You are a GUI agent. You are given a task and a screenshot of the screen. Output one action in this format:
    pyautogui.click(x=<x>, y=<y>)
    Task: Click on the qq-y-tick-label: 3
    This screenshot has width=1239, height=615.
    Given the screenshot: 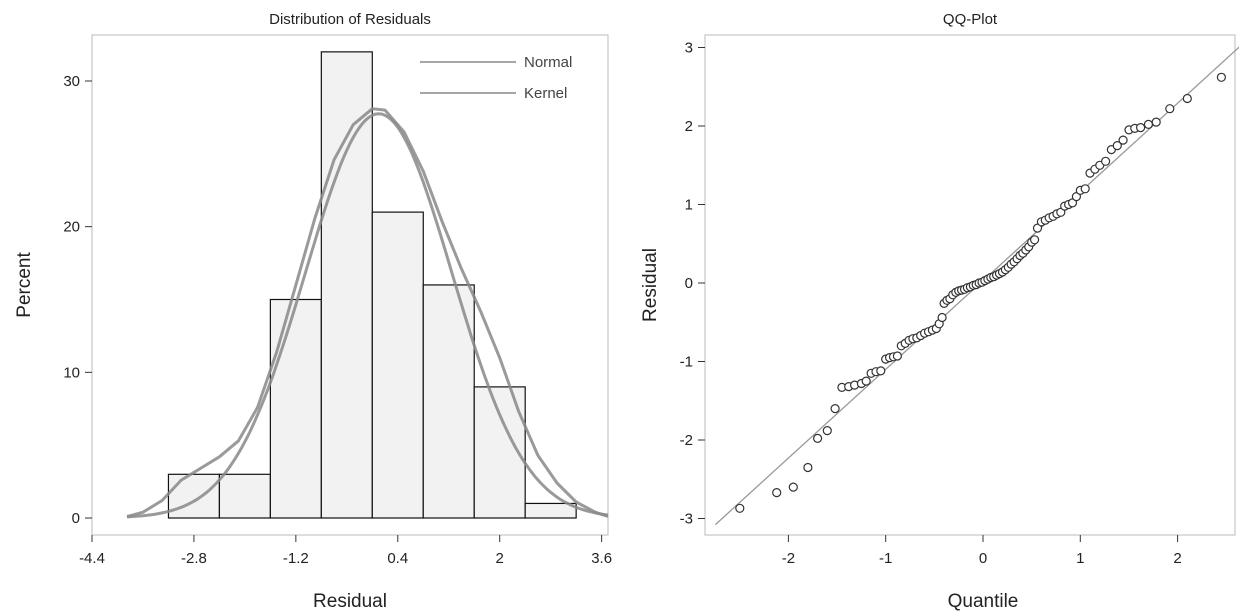 What is the action you would take?
    pyautogui.click(x=689, y=48)
    